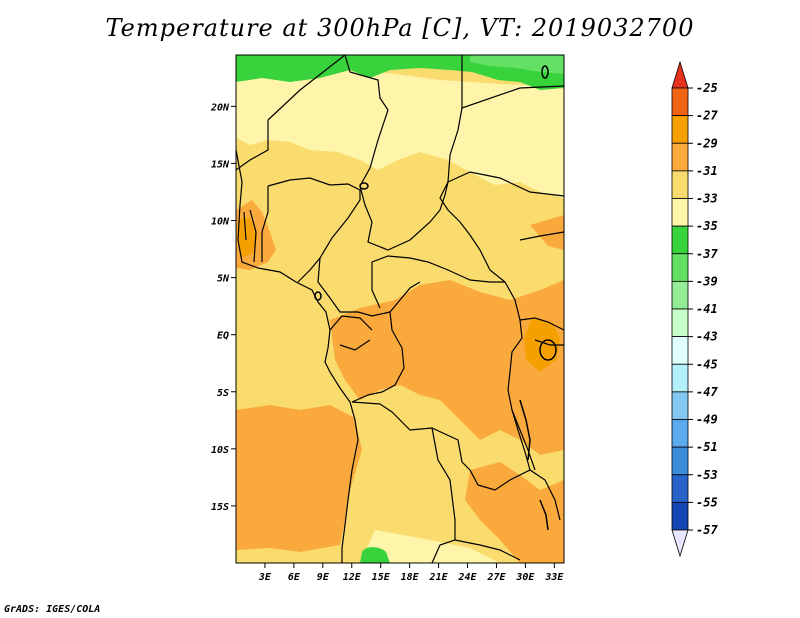 This screenshot has height=618, width=800. I want to click on legend-label-4: -33, so click(707, 199).